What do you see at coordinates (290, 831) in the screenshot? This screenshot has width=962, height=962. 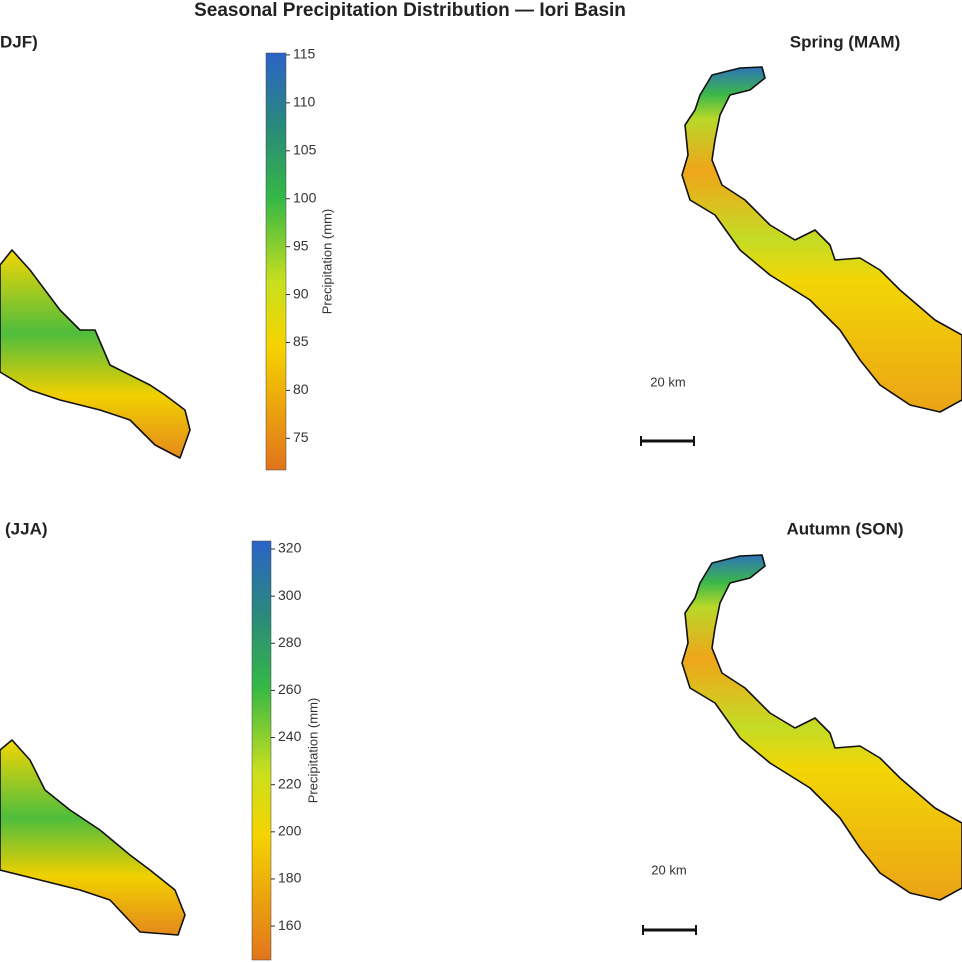 I see `tick-label: 200` at bounding box center [290, 831].